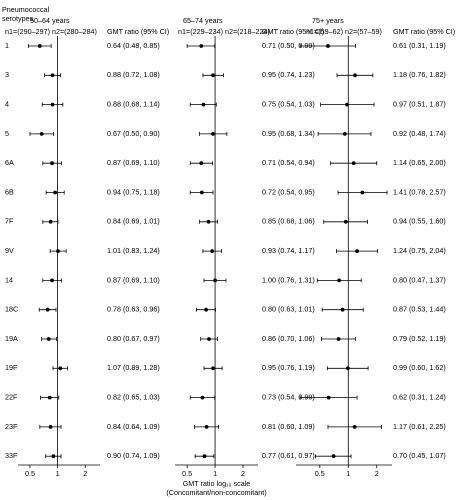 The width and height of the screenshot is (471, 500). Describe the element at coordinates (419, 397) in the screenshot. I see `value-label: 0.62 (0.31, 1.24)` at that location.